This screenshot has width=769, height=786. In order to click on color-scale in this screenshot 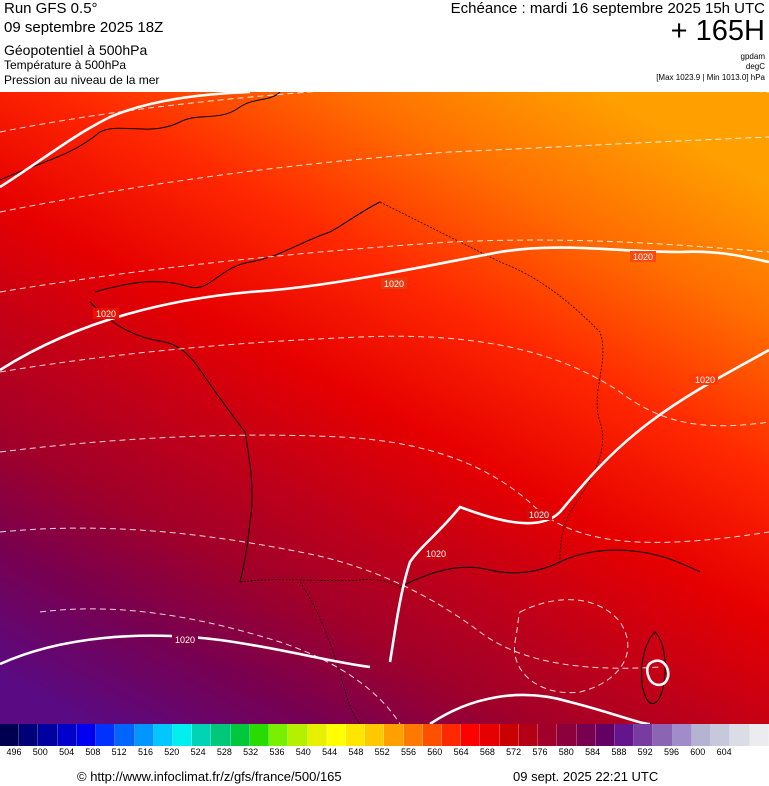, I will do `click(384, 735)`.